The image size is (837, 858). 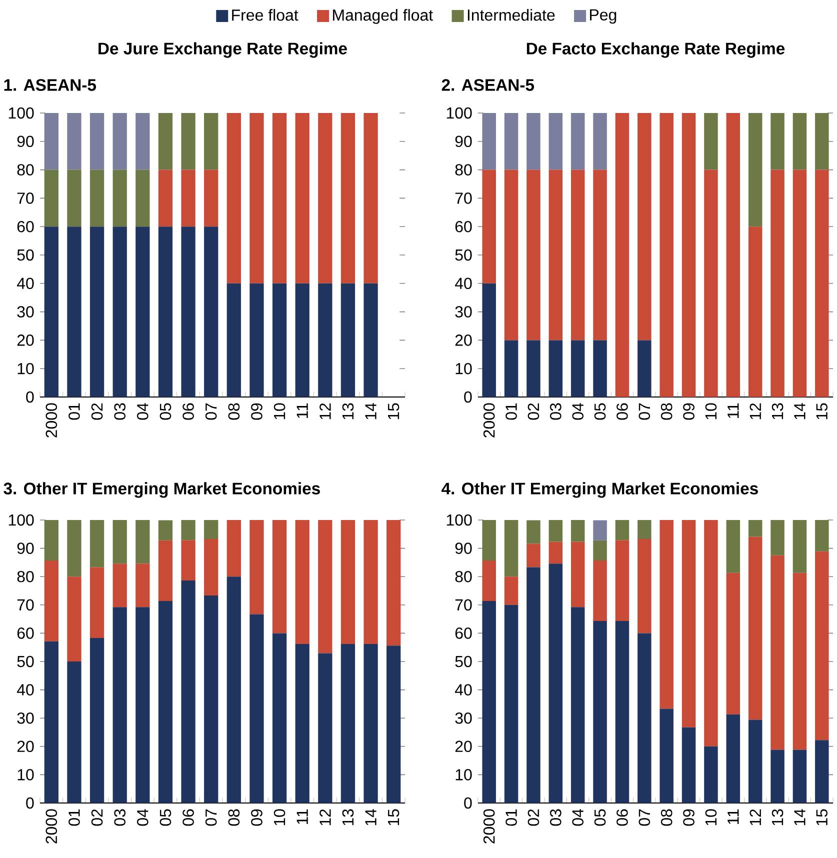 What do you see at coordinates (600, 490) in the screenshot?
I see `chart-title: 4. Other IT Emerging Market Economies` at bounding box center [600, 490].